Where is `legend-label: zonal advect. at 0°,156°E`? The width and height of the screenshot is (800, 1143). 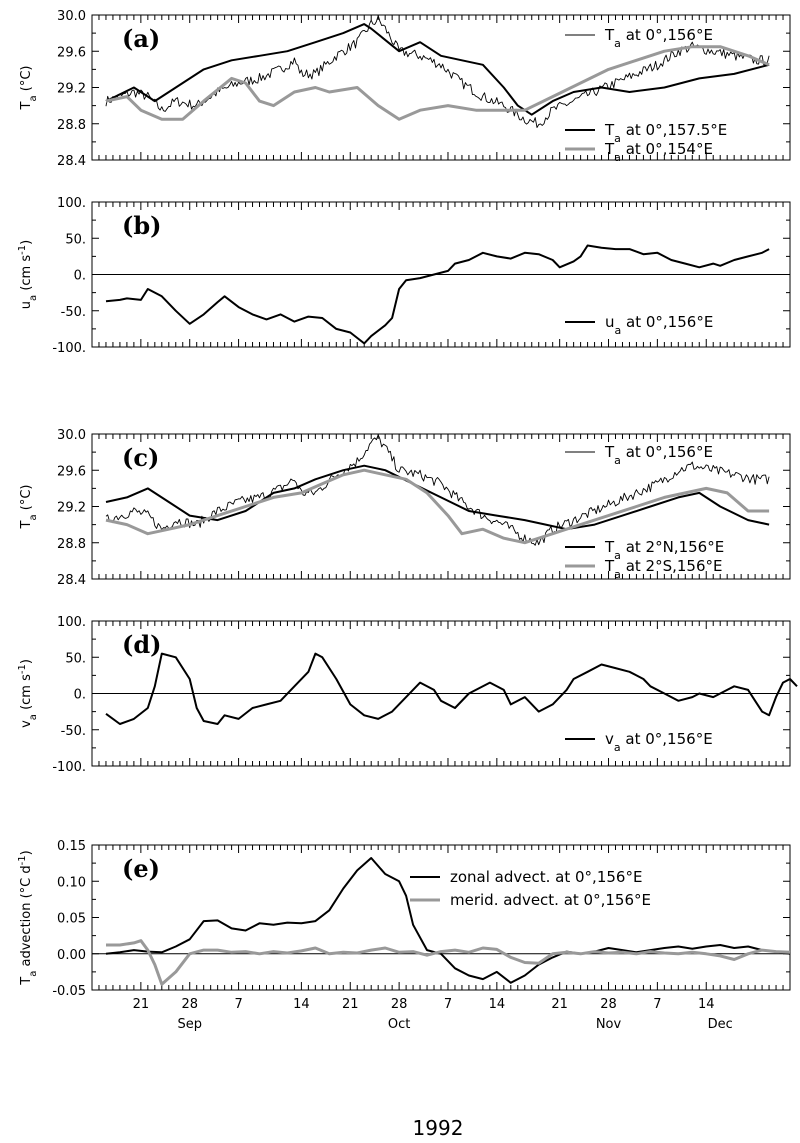
legend-label: zonal advect. at 0°,156°E is located at coordinates (546, 877).